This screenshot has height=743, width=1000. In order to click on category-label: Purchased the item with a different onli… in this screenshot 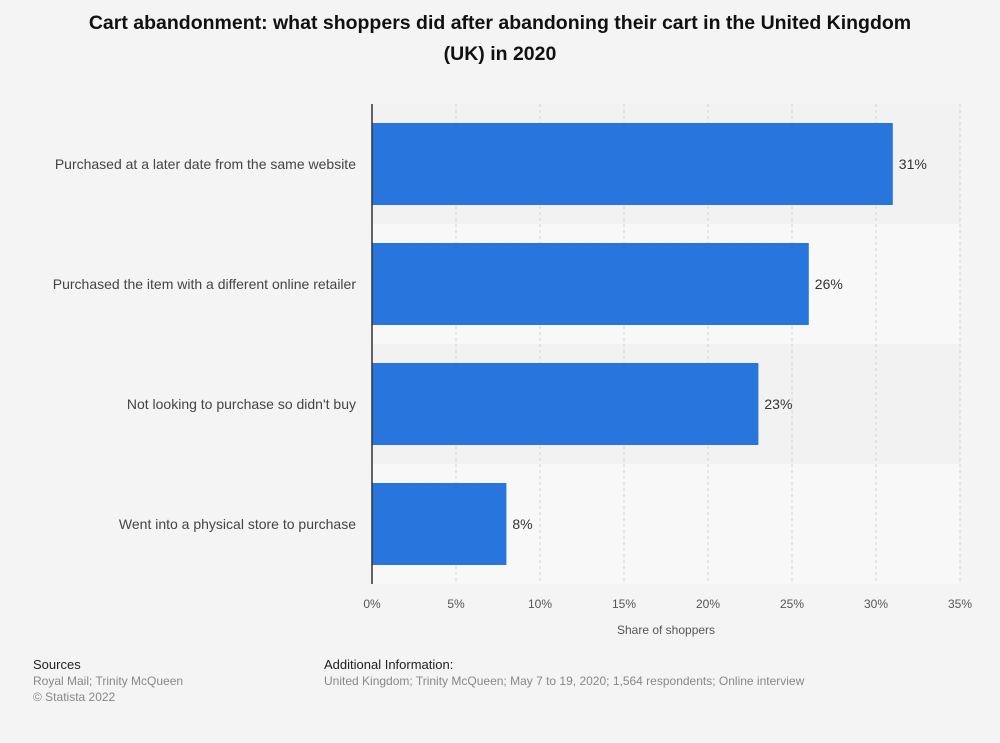, I will do `click(205, 284)`.